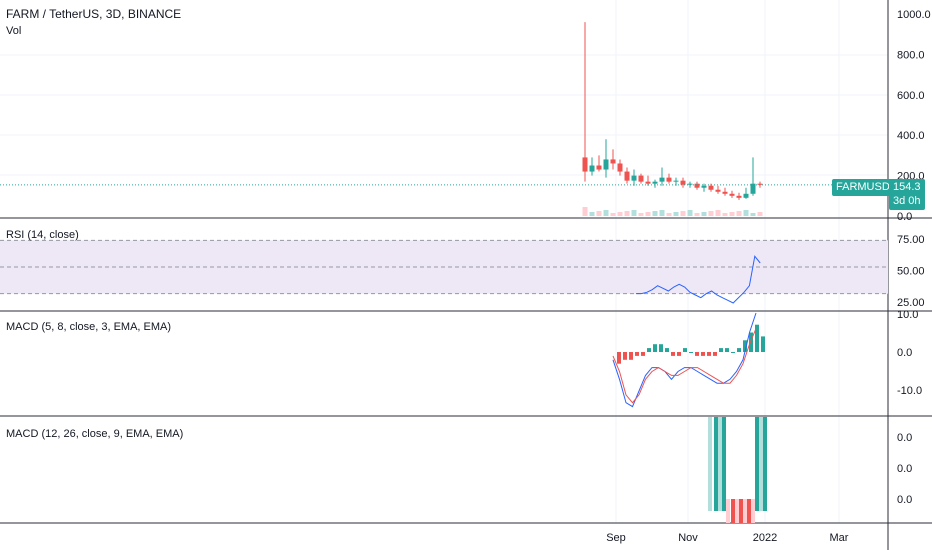 This screenshot has height=550, width=932. I want to click on rsi-legend: RSI (14, close), so click(42, 235).